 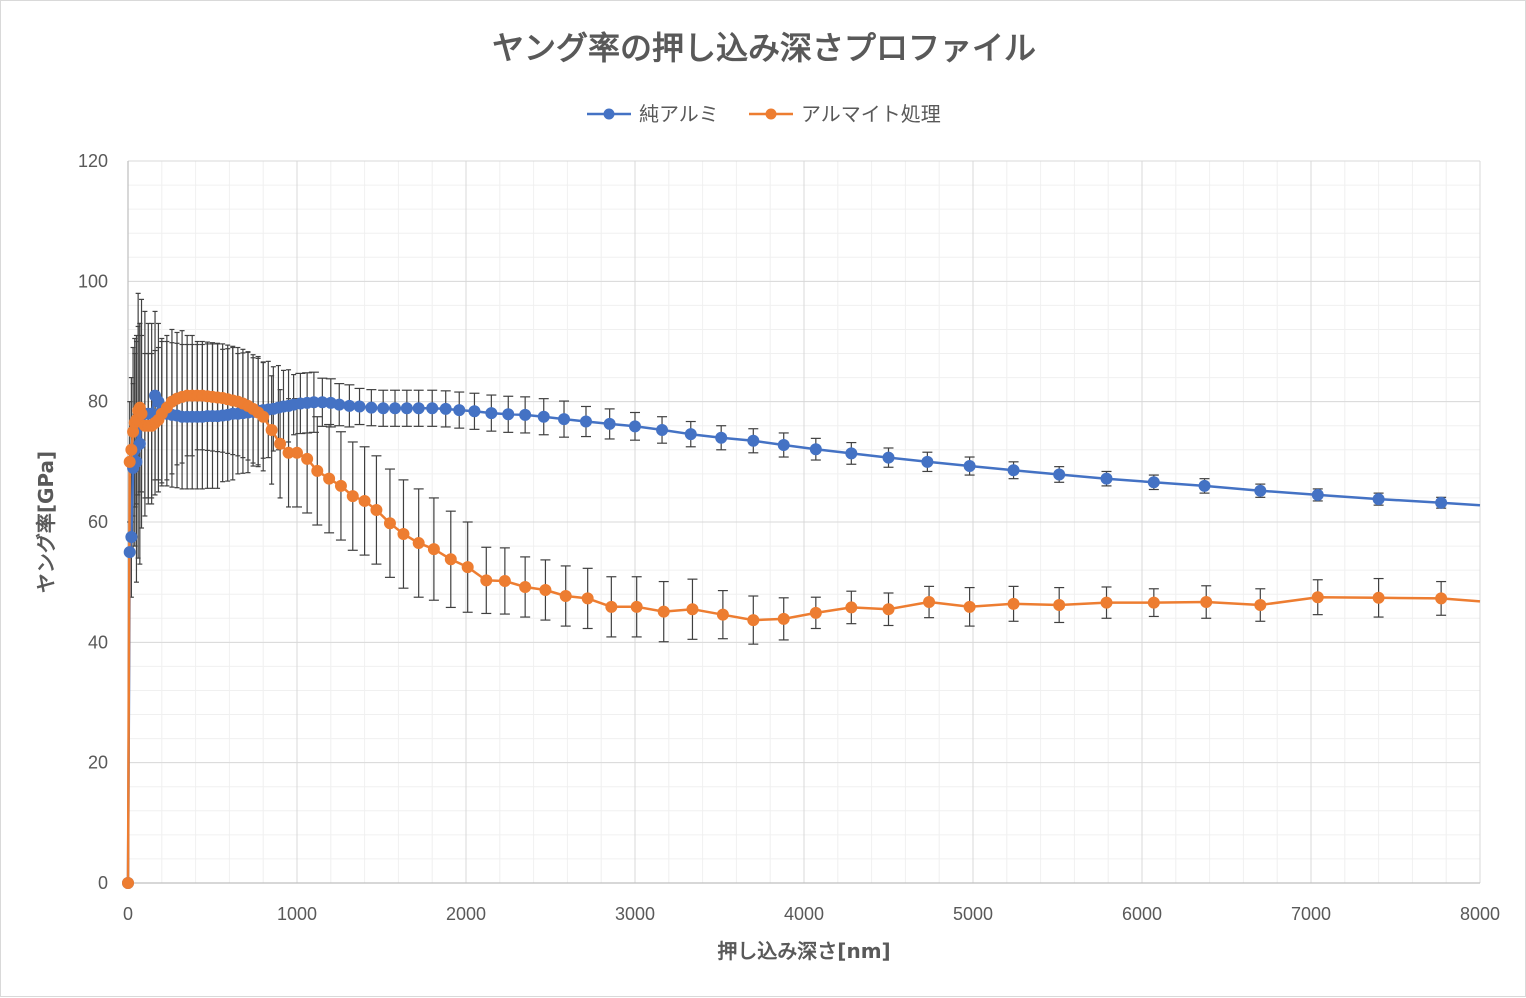 I want to click on legend: 純アルミ アルマイト処理, so click(x=764, y=114).